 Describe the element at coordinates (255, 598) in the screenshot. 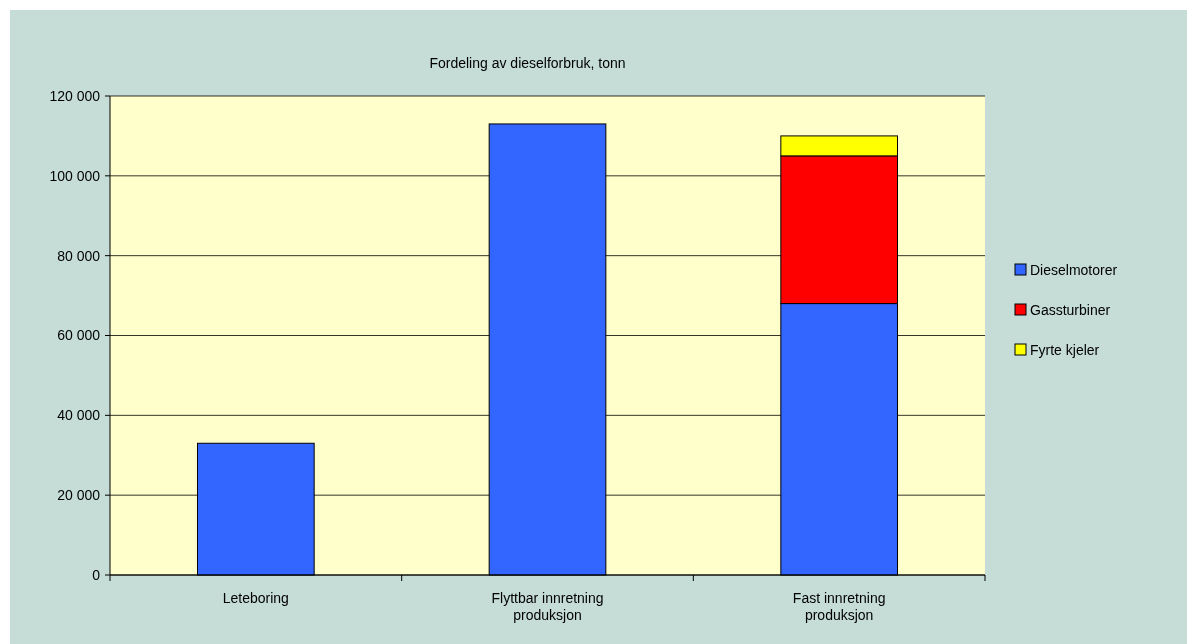

I see `x-tick-label: Leteboring` at that location.